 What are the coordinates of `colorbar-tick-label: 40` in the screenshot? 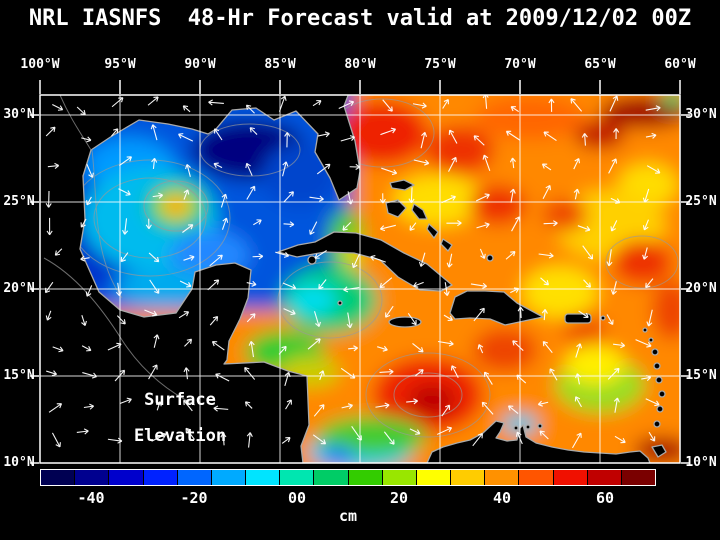 It's located at (502, 498).